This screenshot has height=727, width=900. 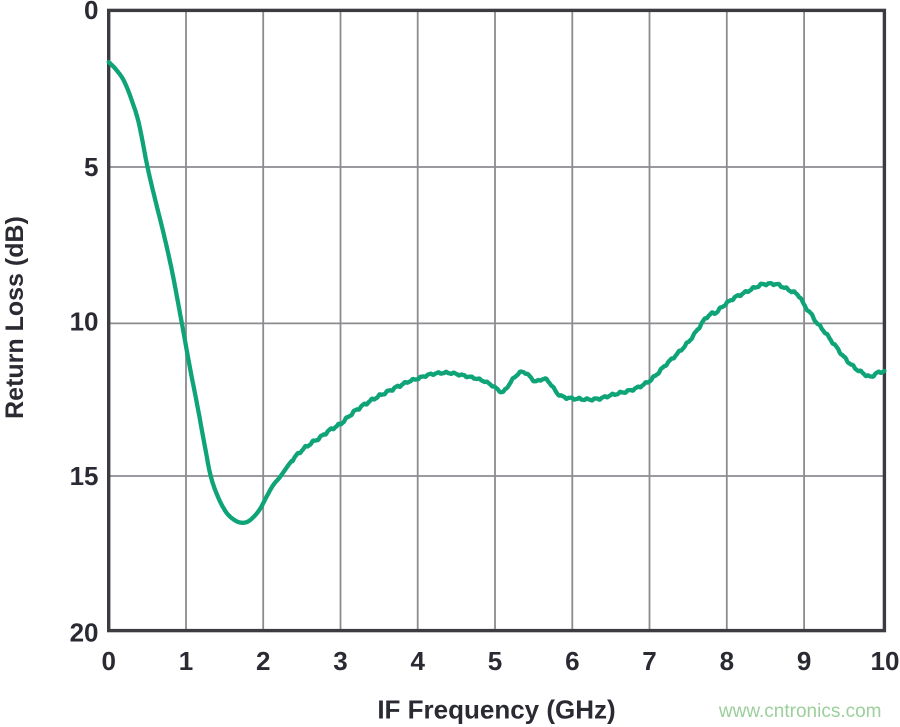 What do you see at coordinates (496, 710) in the screenshot?
I see `svg-text: IF Frequency (GHz)` at bounding box center [496, 710].